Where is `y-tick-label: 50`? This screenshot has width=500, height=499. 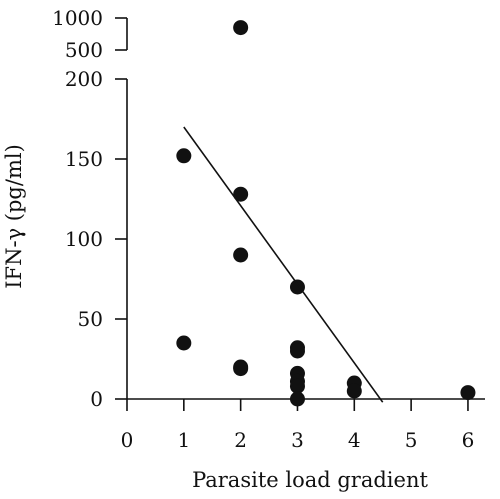 y-tick-label: 50 is located at coordinates (90, 319).